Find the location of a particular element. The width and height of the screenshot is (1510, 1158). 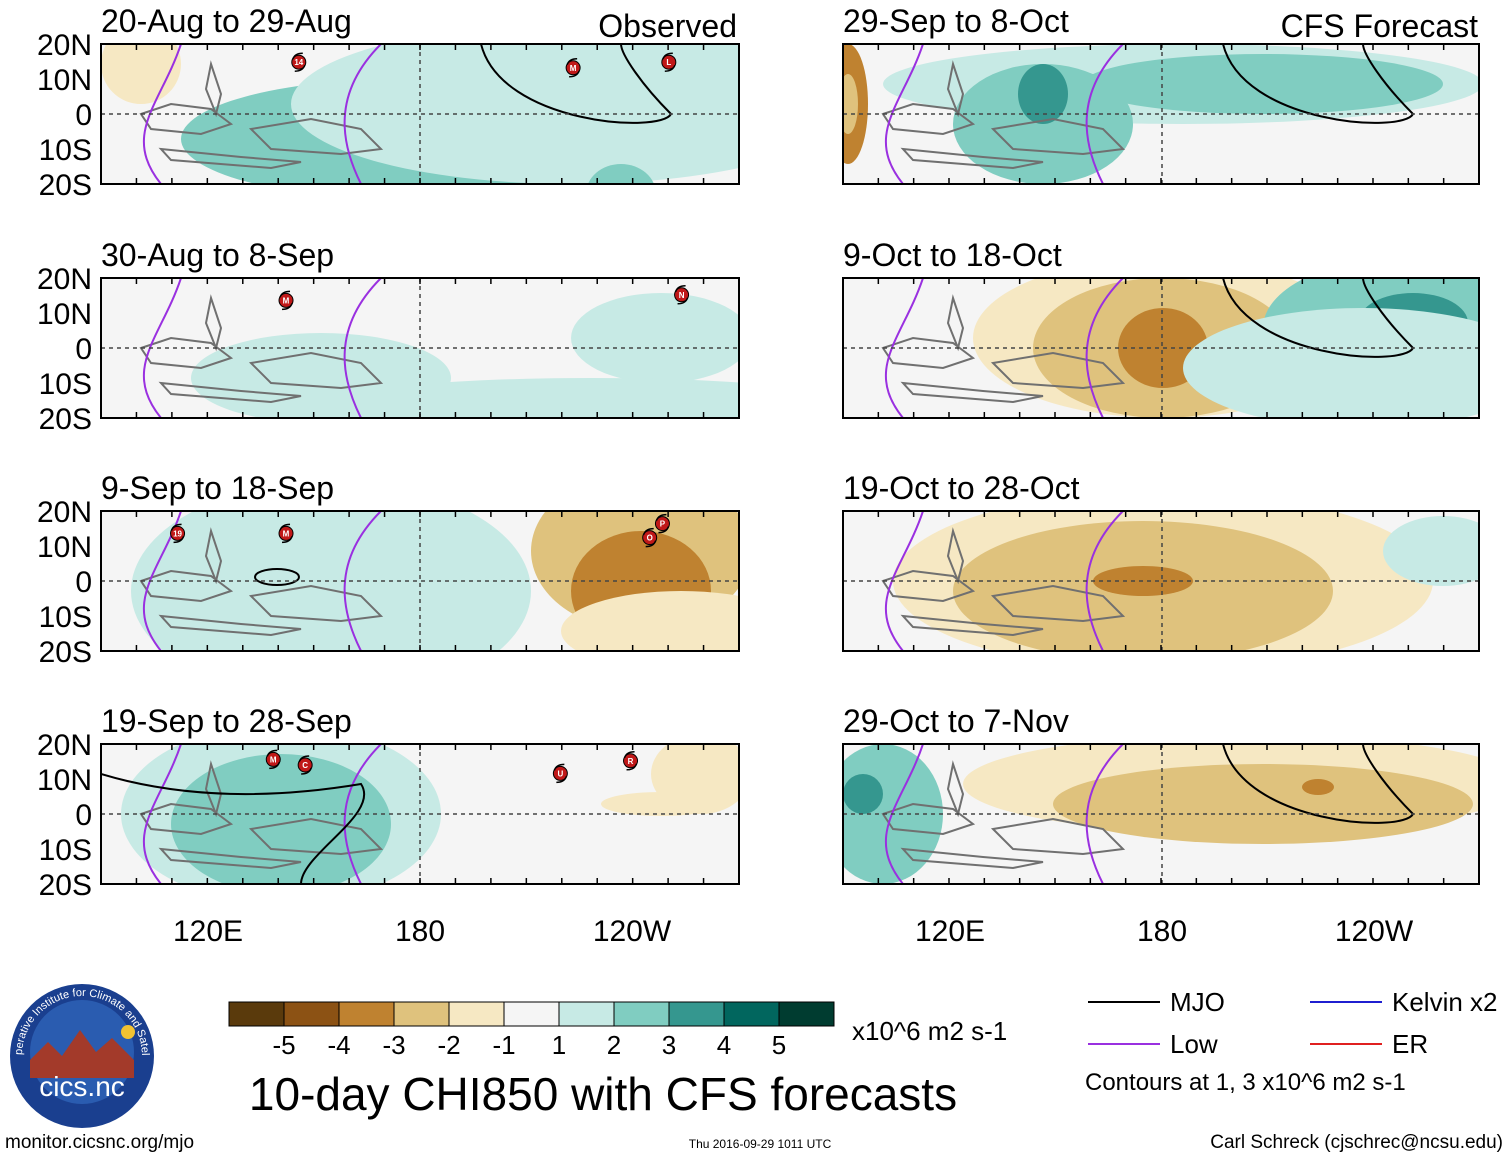

map-panel: 29-Oct to 7-Nov is located at coordinates (1161, 794).